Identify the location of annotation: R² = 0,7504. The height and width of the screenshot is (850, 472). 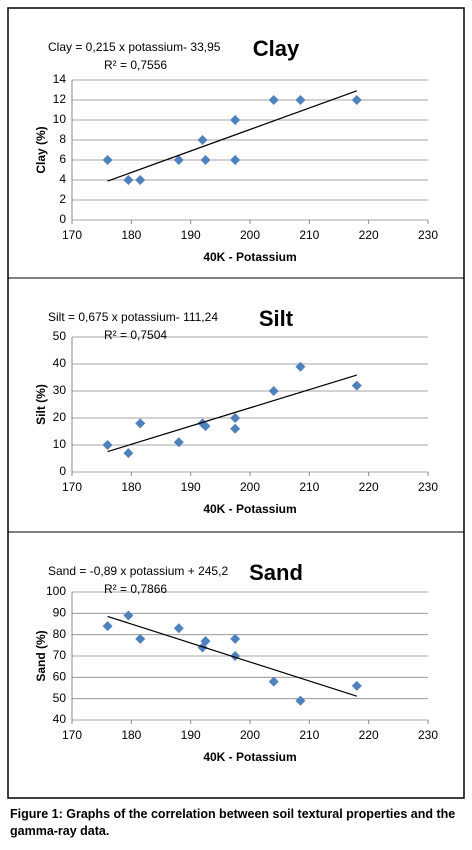
(135, 335).